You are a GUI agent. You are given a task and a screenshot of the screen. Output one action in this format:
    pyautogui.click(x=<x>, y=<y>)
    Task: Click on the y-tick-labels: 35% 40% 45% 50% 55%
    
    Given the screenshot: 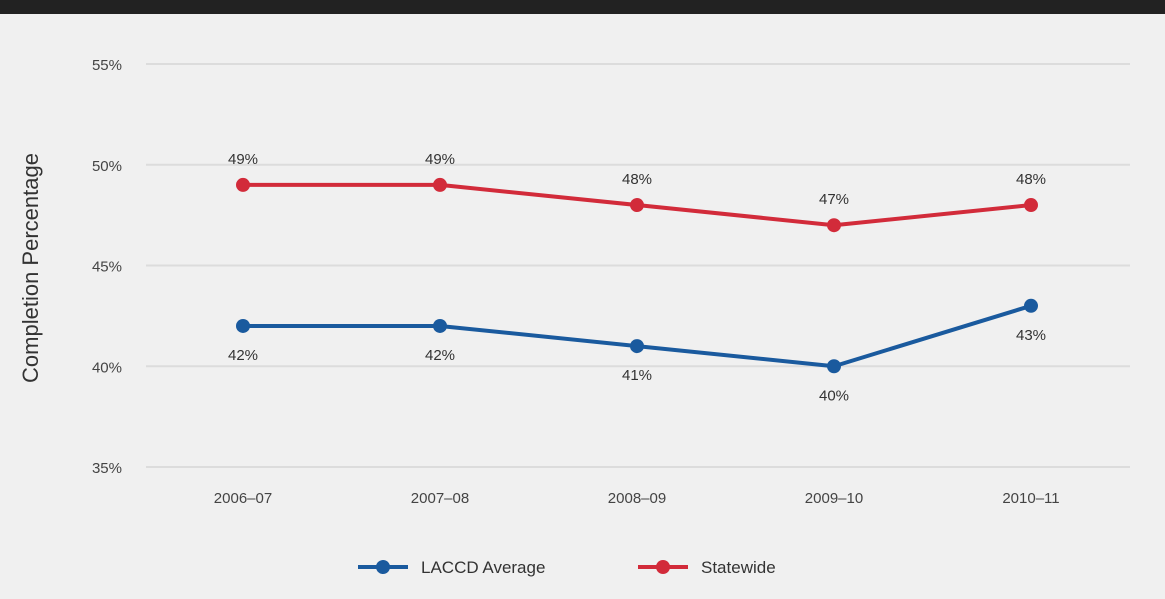 What is the action you would take?
    pyautogui.click(x=107, y=267)
    